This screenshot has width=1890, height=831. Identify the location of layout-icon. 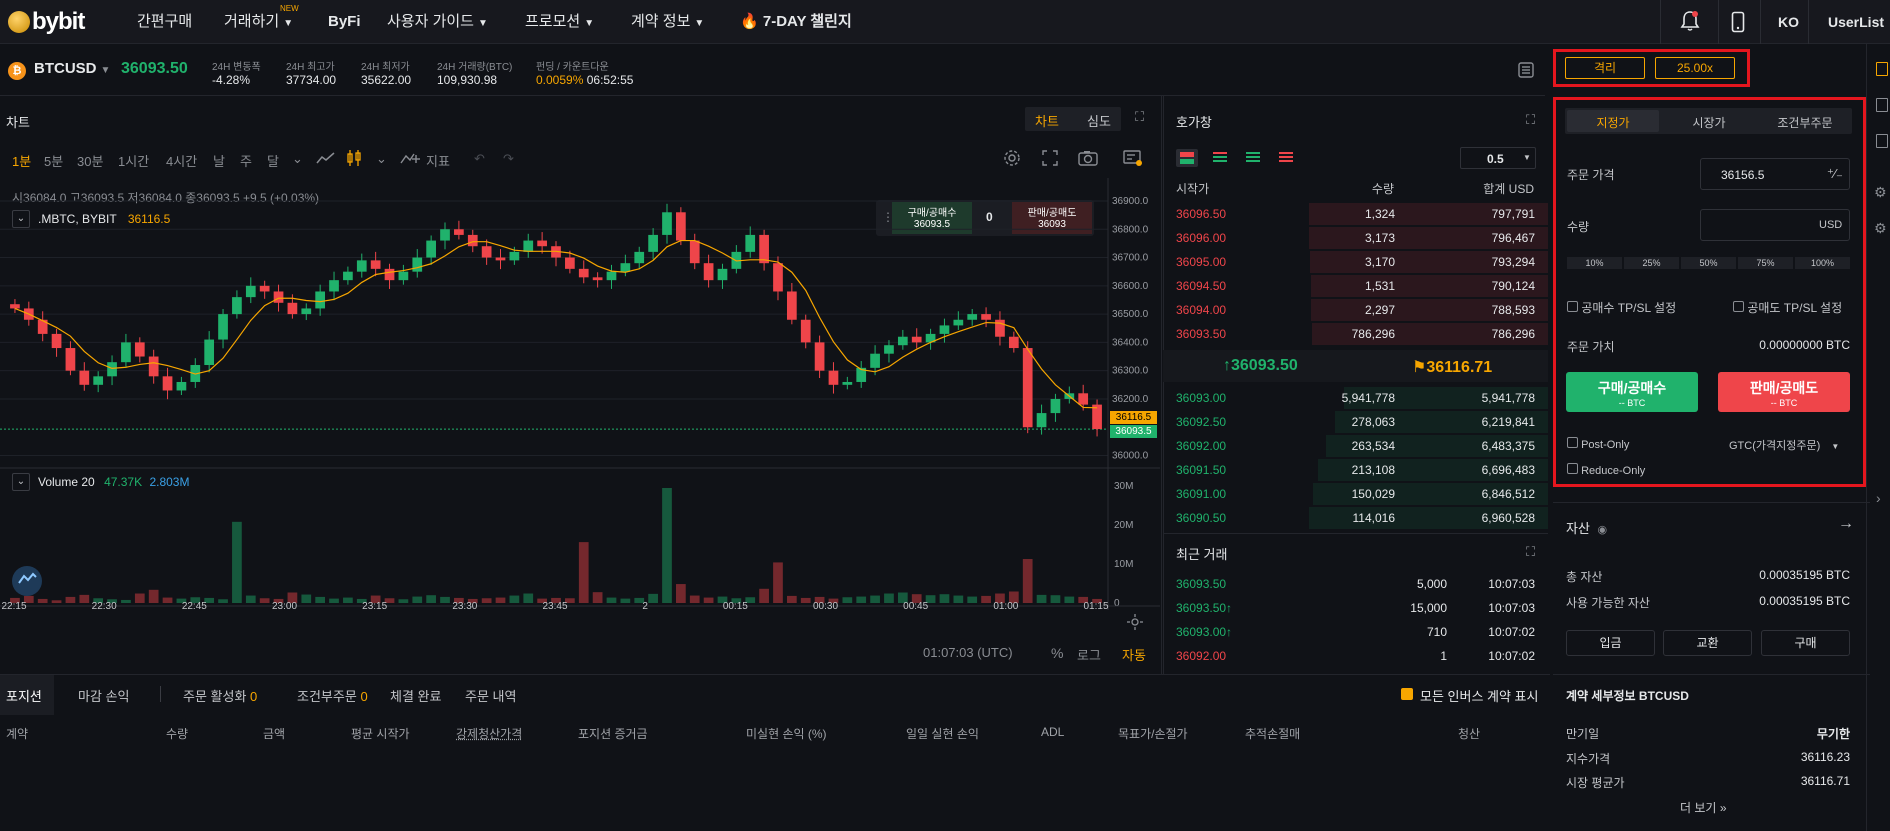
(1882, 105).